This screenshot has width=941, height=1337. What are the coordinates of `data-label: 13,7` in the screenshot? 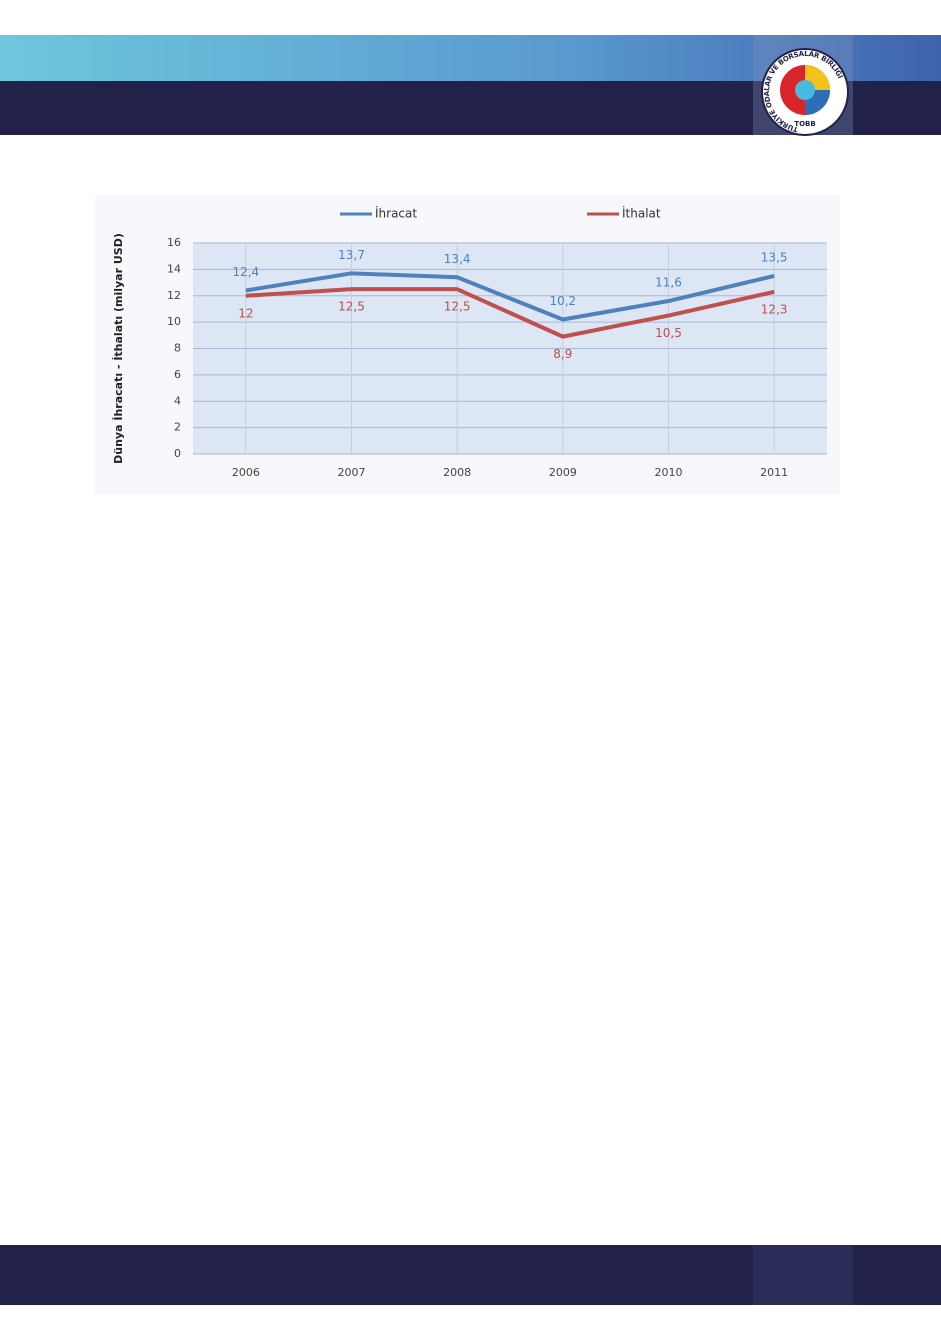 It's located at (351, 255).